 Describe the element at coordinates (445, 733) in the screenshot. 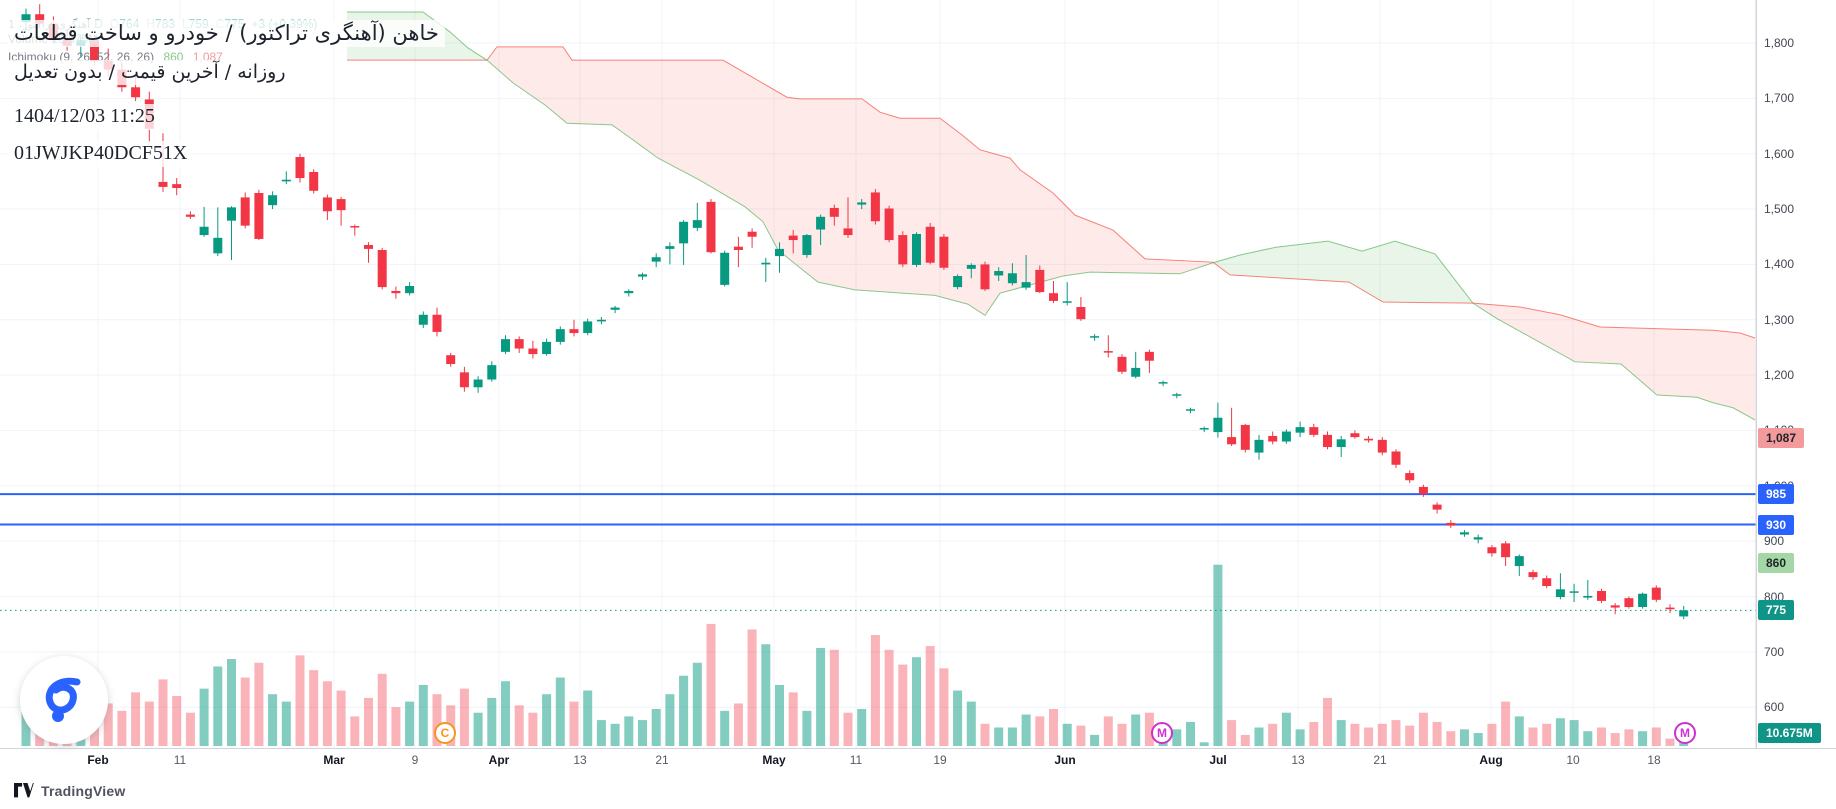

I see `event-marker-C: C` at that location.